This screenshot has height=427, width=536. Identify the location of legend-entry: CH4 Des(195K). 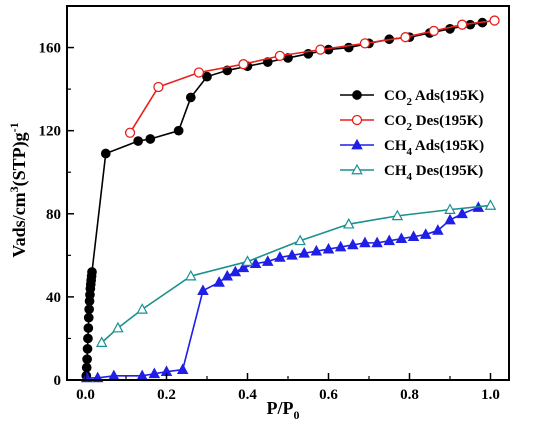
(411, 173).